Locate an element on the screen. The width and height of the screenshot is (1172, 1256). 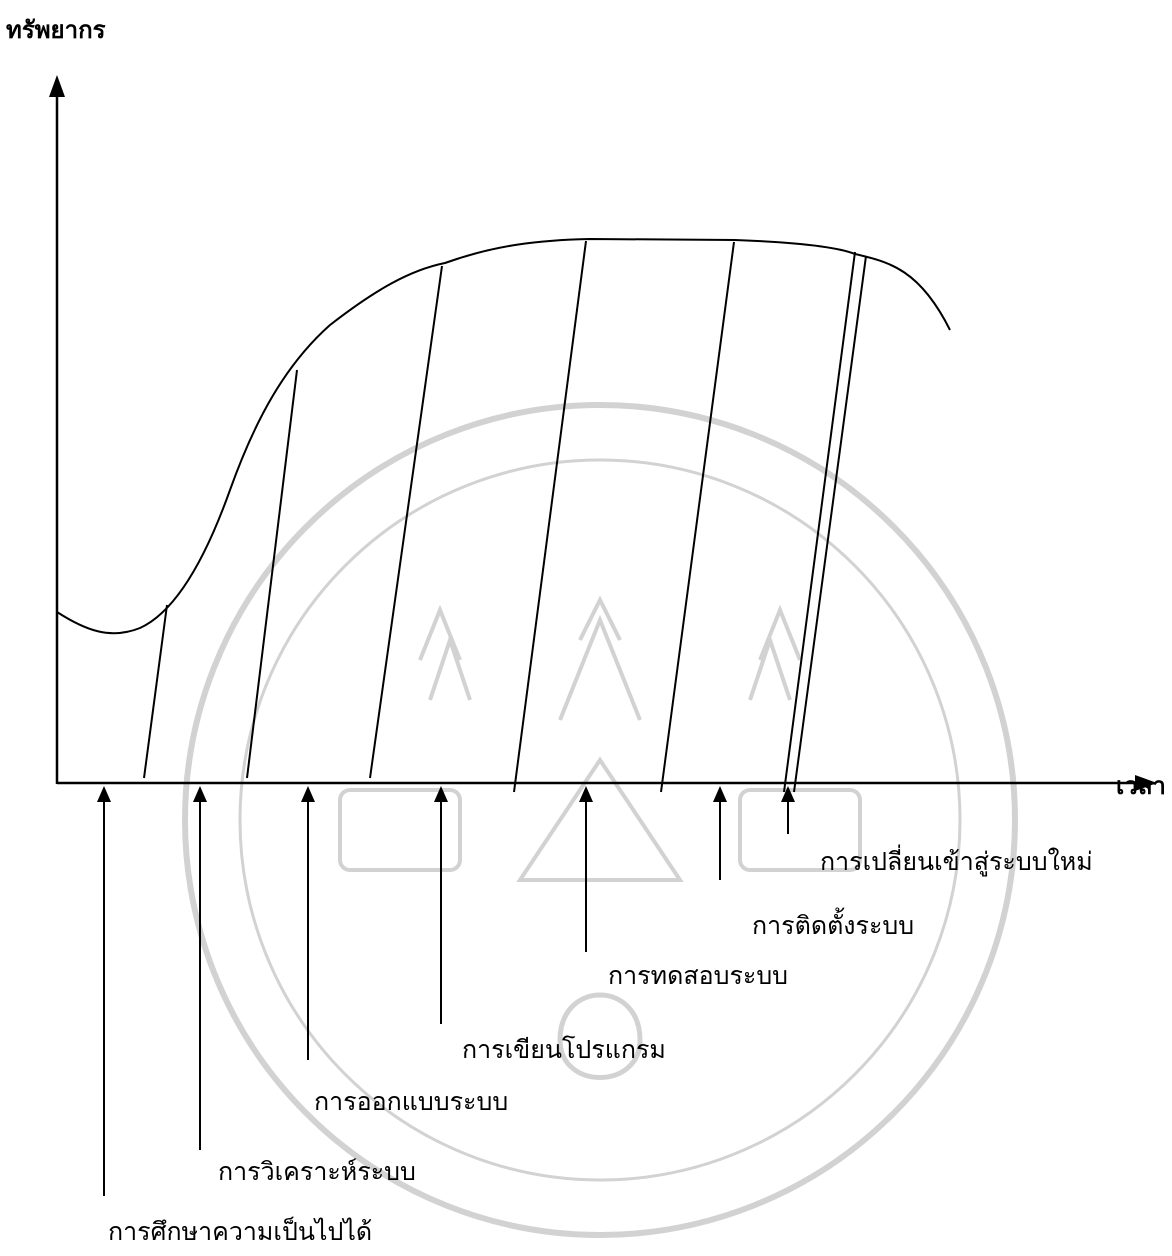
phase-label-programming: การเขียนโปรแกรม is located at coordinates (564, 1049).